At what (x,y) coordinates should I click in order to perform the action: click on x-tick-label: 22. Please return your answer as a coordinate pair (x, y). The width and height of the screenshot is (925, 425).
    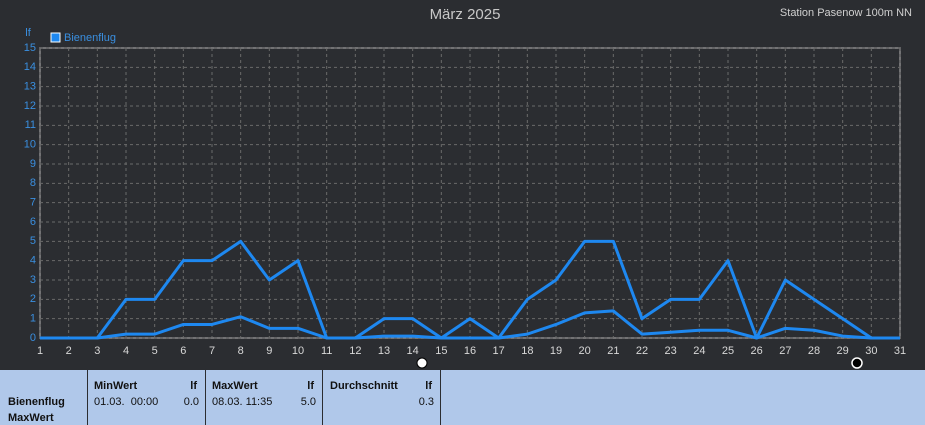
    Looking at the image, I should click on (642, 351).